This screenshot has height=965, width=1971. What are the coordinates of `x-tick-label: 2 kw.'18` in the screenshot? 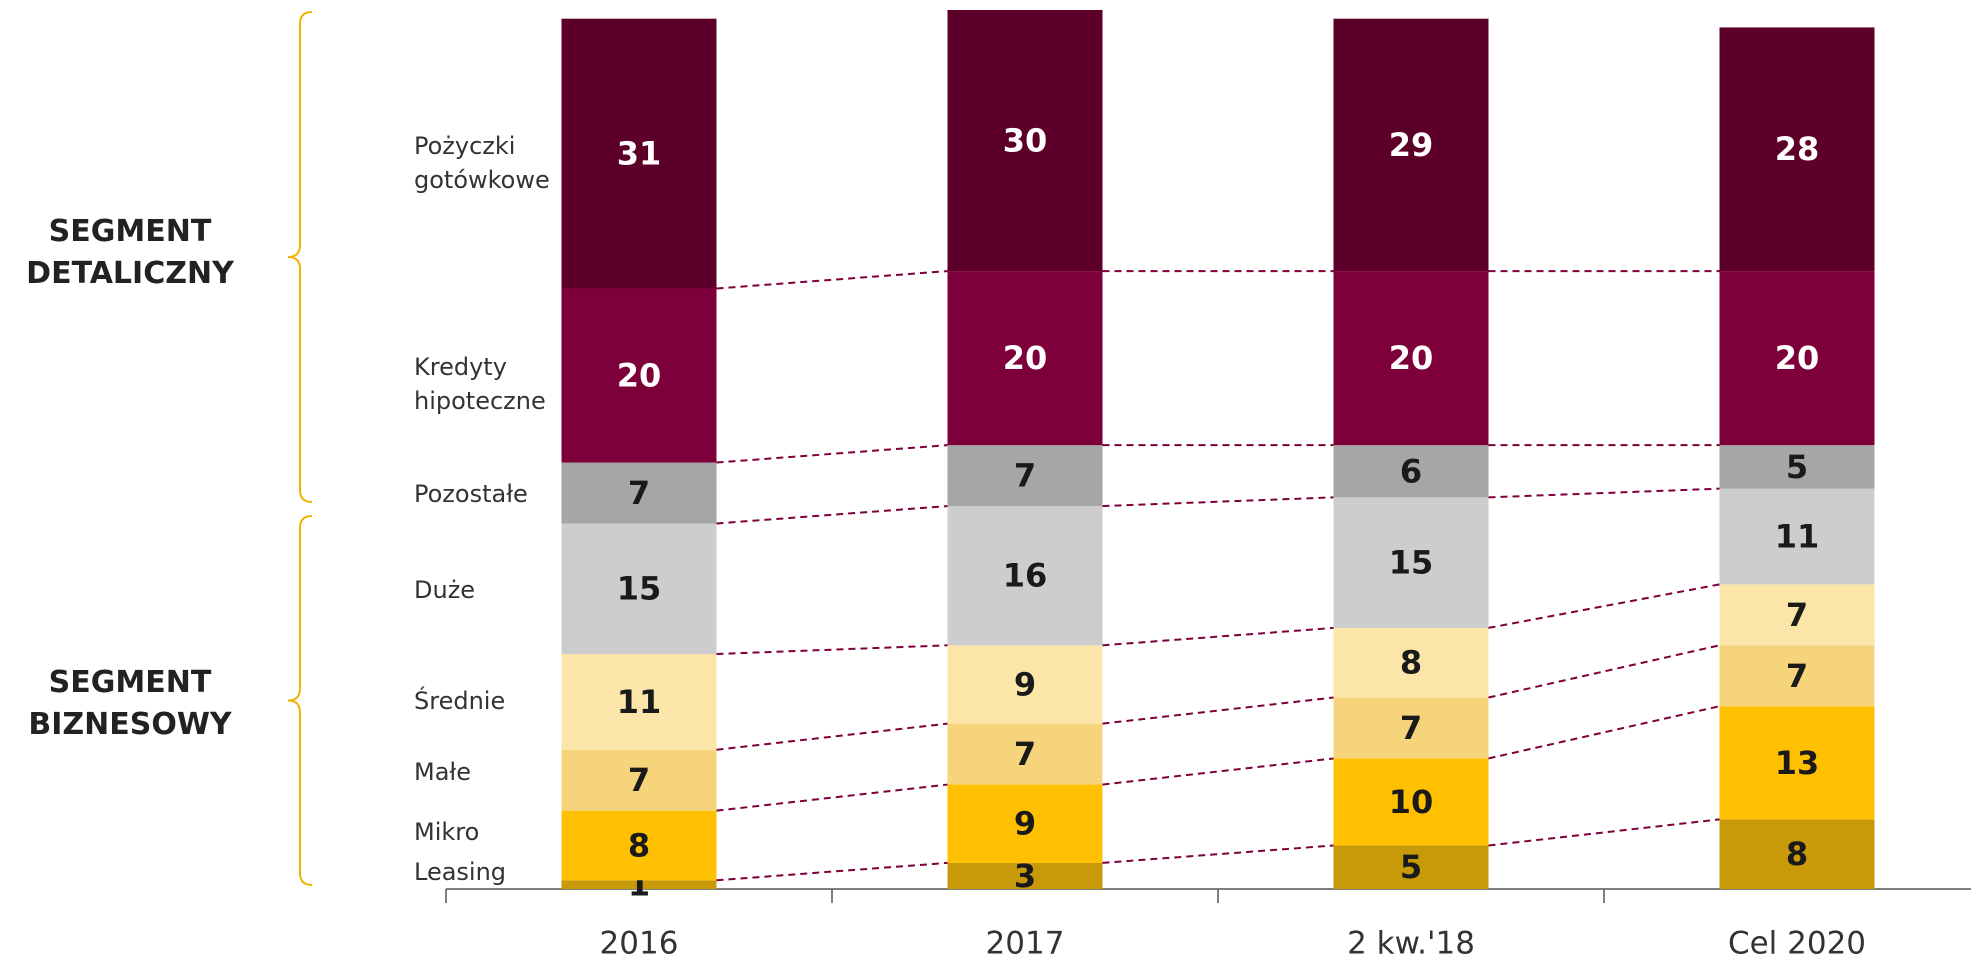 It's located at (1411, 944).